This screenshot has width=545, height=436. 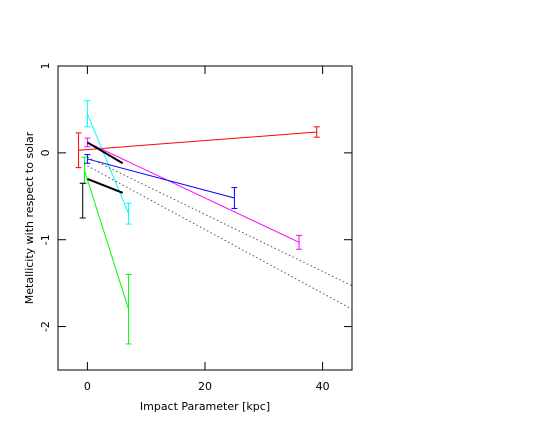 What do you see at coordinates (45, 326) in the screenshot?
I see `y-tick-label: -2` at bounding box center [45, 326].